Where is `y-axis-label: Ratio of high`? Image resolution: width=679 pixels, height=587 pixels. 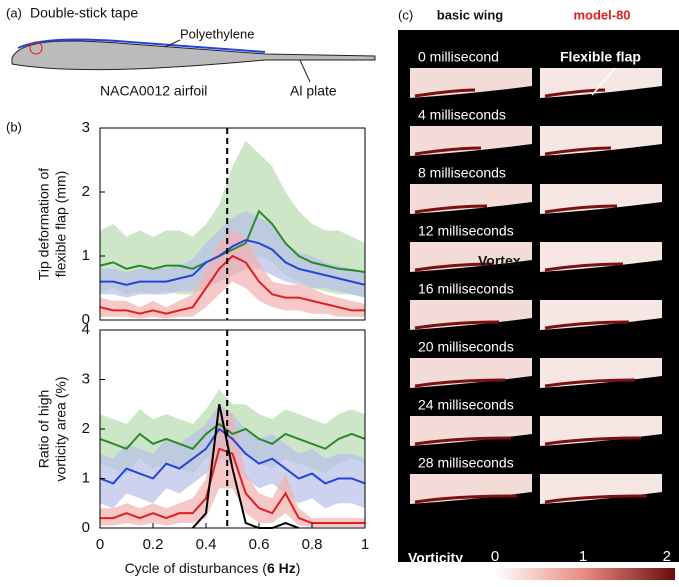
y-axis-label: Ratio of high is located at coordinates (44, 429).